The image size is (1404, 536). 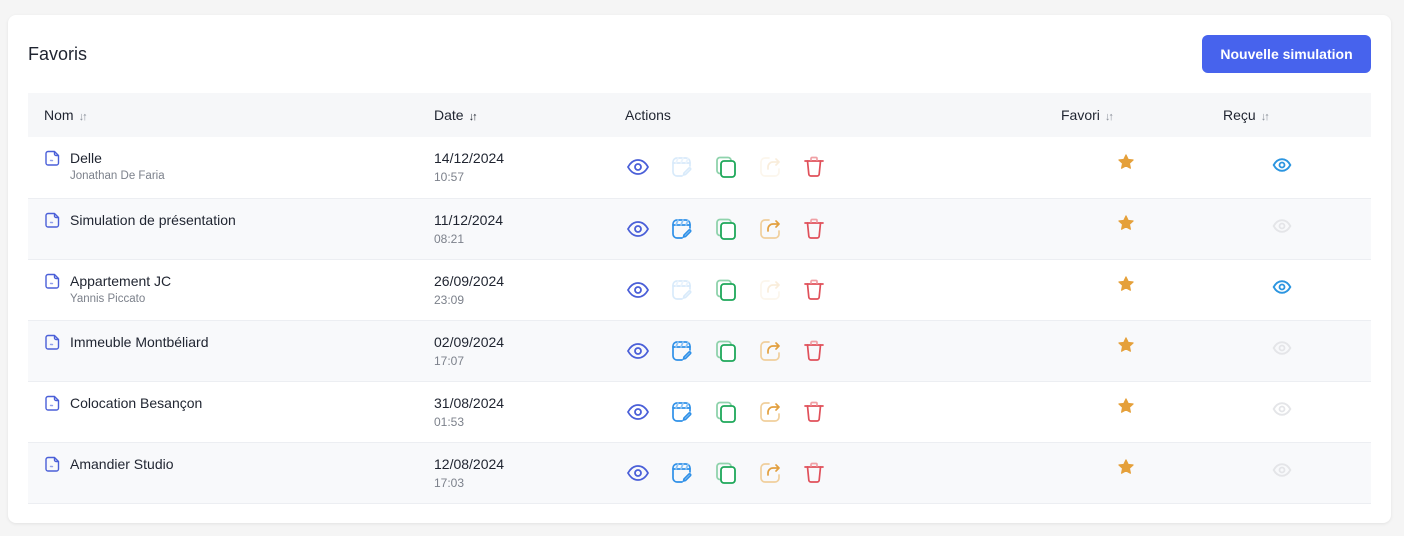 I want to click on owner-name: Jonathan De Faria, so click(x=117, y=176).